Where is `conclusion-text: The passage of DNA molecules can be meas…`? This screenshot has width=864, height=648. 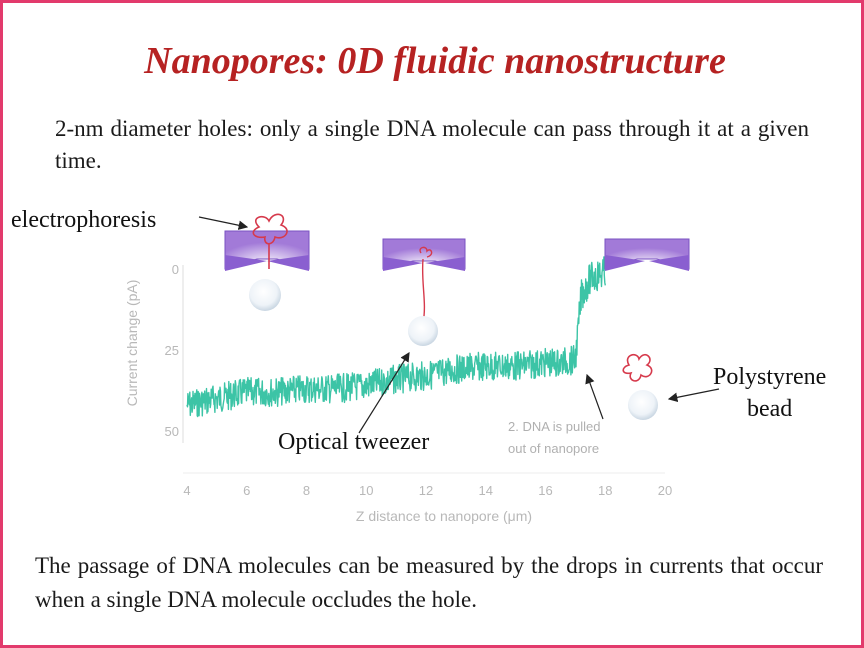
conclusion-text: The passage of DNA molecules can be meas… is located at coordinates (429, 582).